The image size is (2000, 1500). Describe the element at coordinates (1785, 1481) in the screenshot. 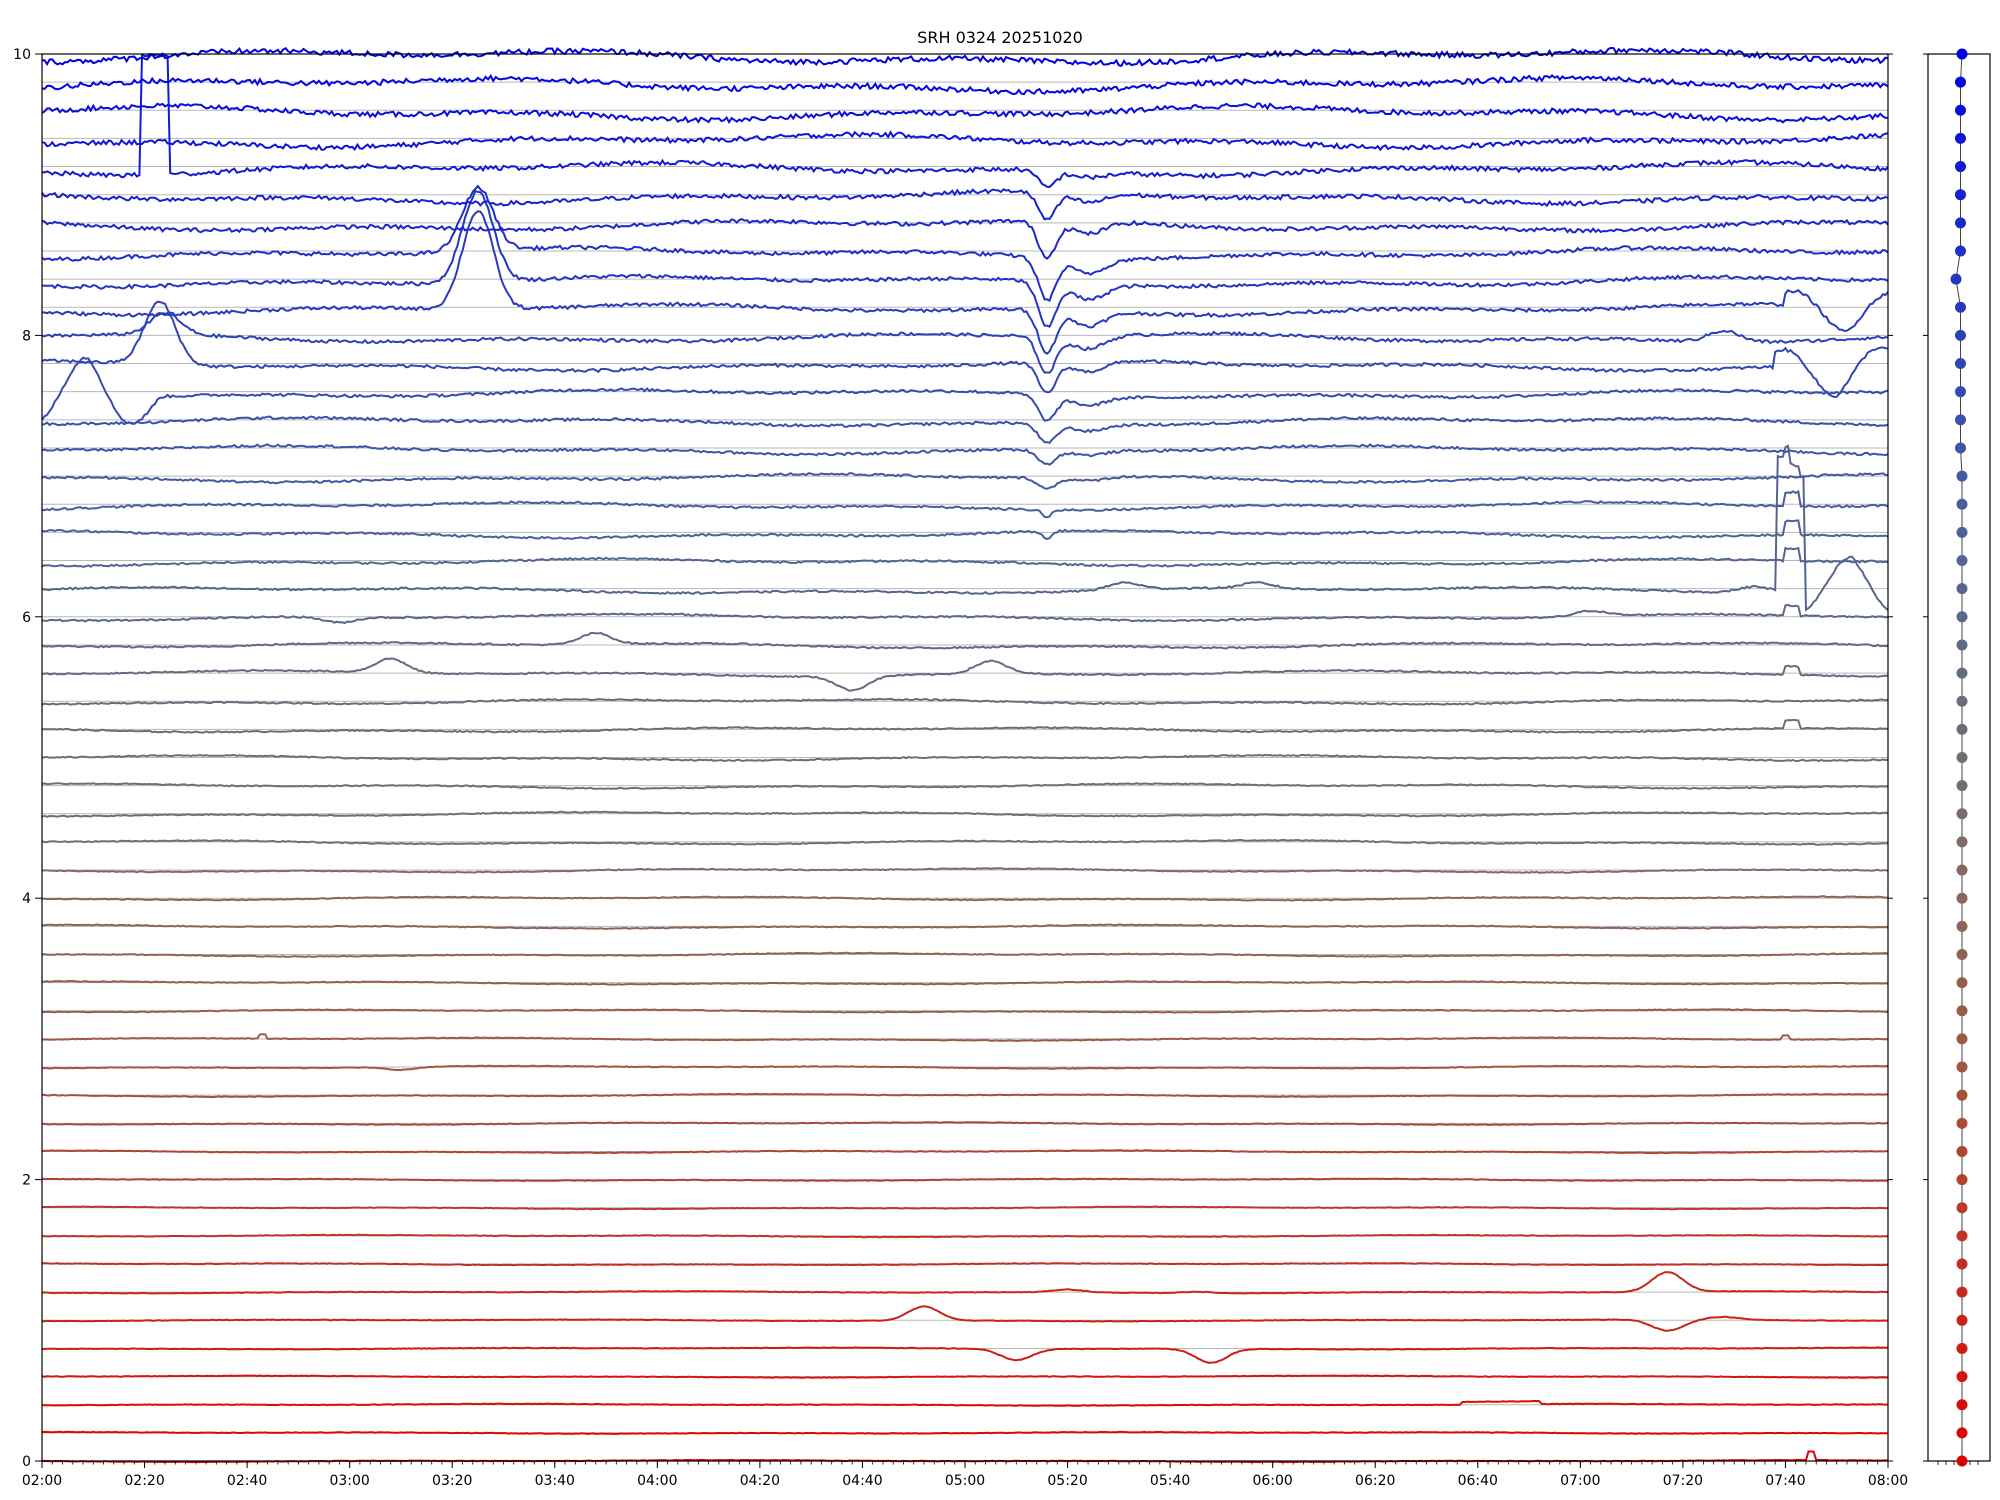

I see `x-tick-label-17: 07:40` at that location.